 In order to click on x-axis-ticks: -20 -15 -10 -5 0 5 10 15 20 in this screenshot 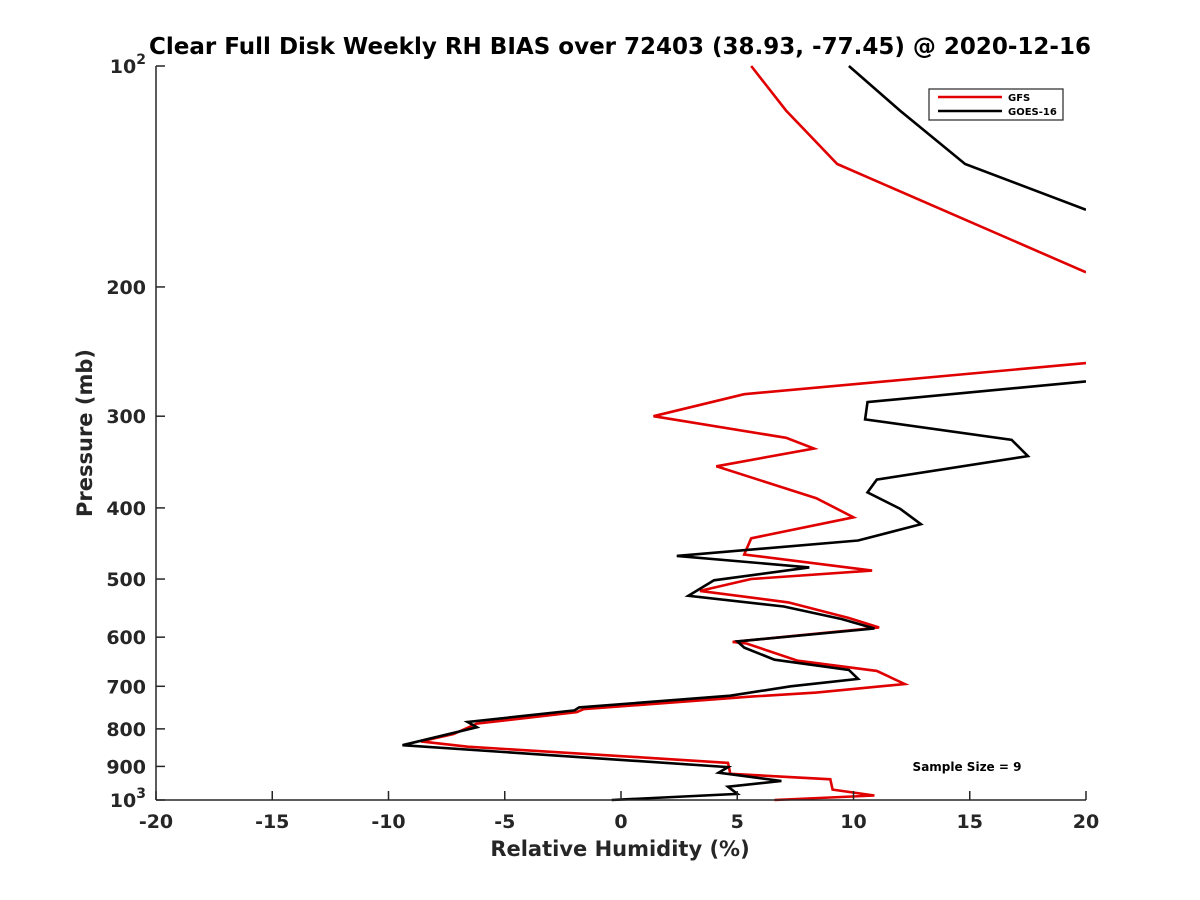, I will do `click(619, 812)`.